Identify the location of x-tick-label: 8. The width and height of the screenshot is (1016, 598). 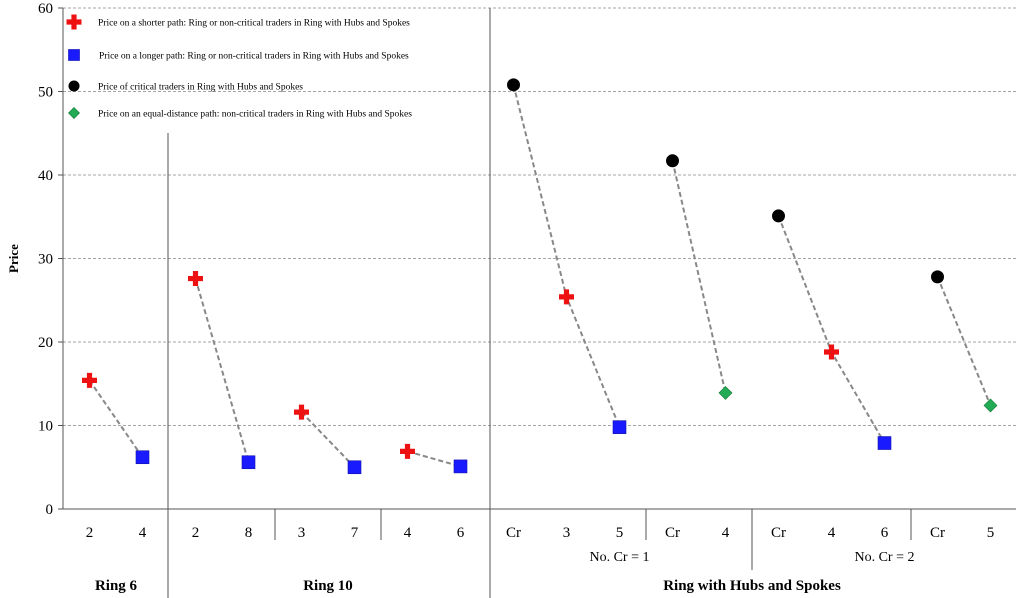
(249, 533).